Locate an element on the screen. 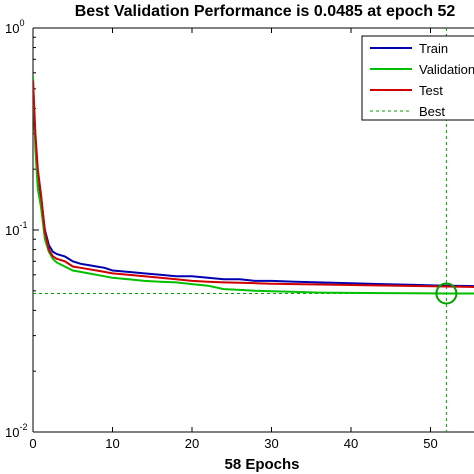 Image resolution: width=474 pixels, height=474 pixels. legend-box is located at coordinates (417, 78).